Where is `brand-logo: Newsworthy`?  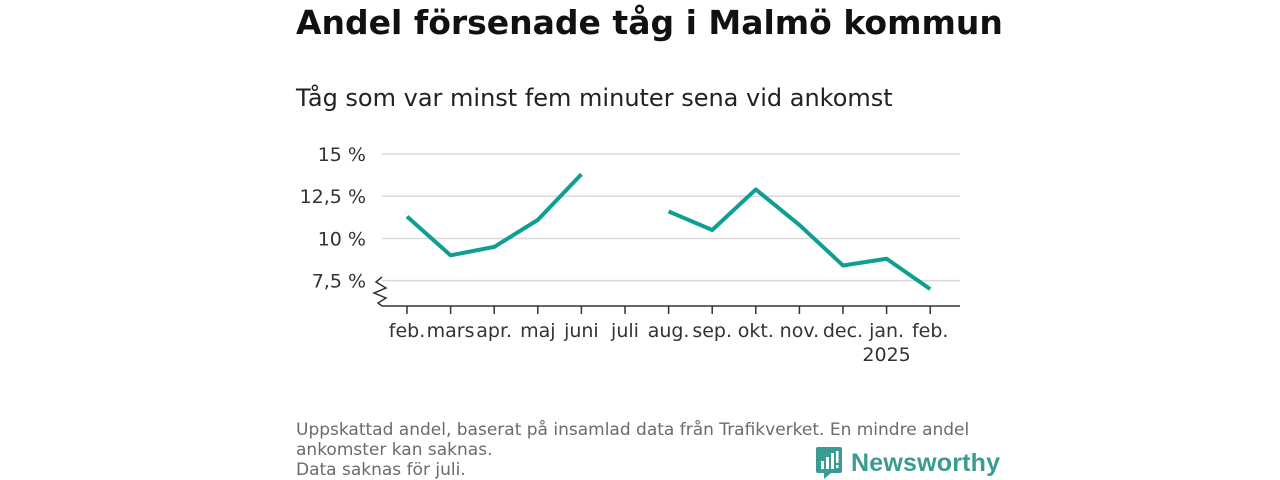 brand-logo: Newsworthy is located at coordinates (907, 463).